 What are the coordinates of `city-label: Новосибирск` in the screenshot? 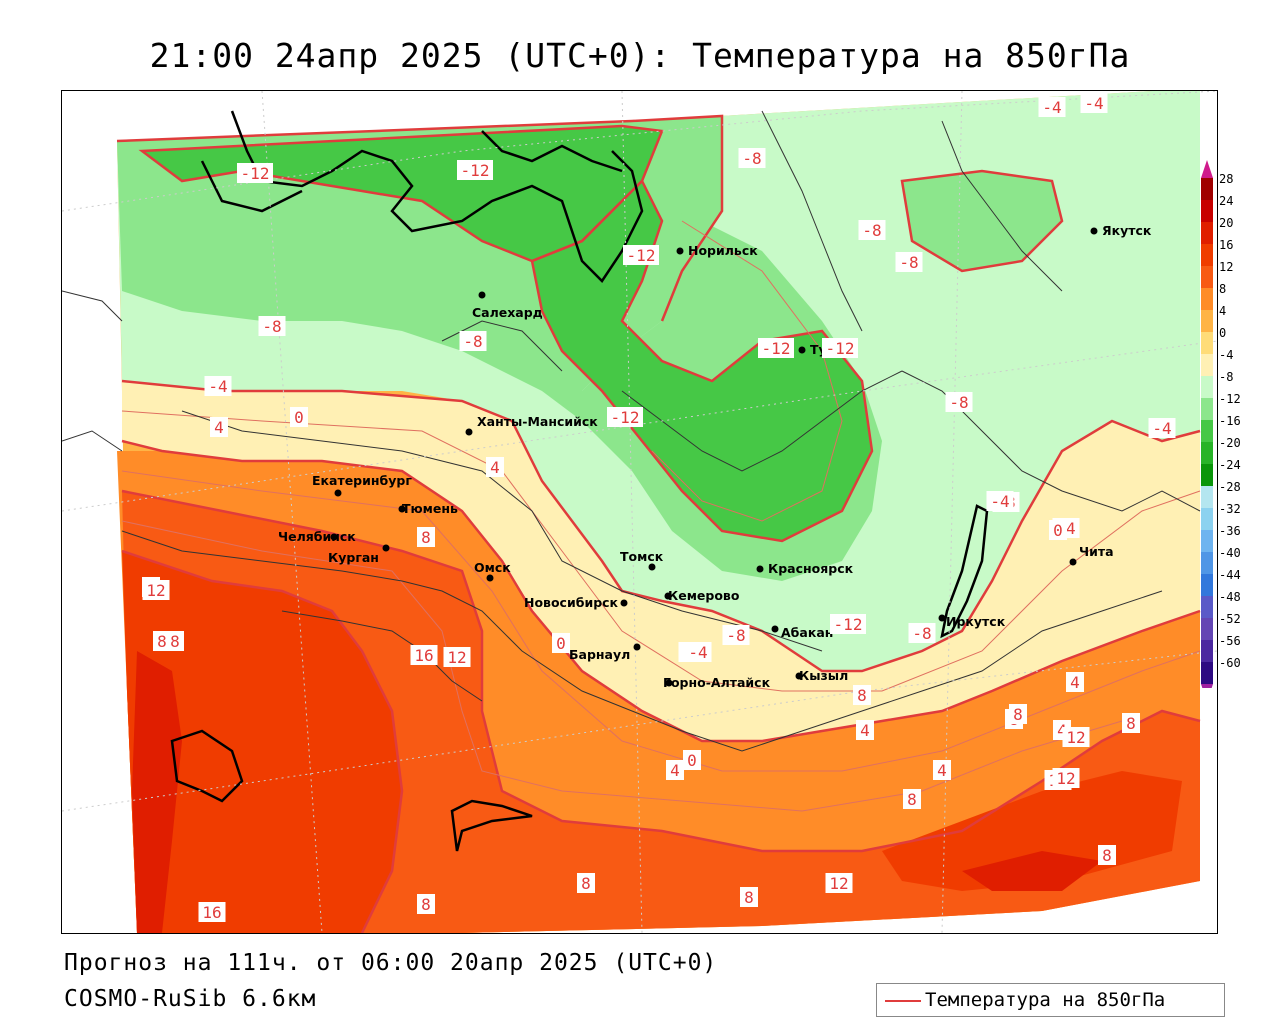 It's located at (571, 602).